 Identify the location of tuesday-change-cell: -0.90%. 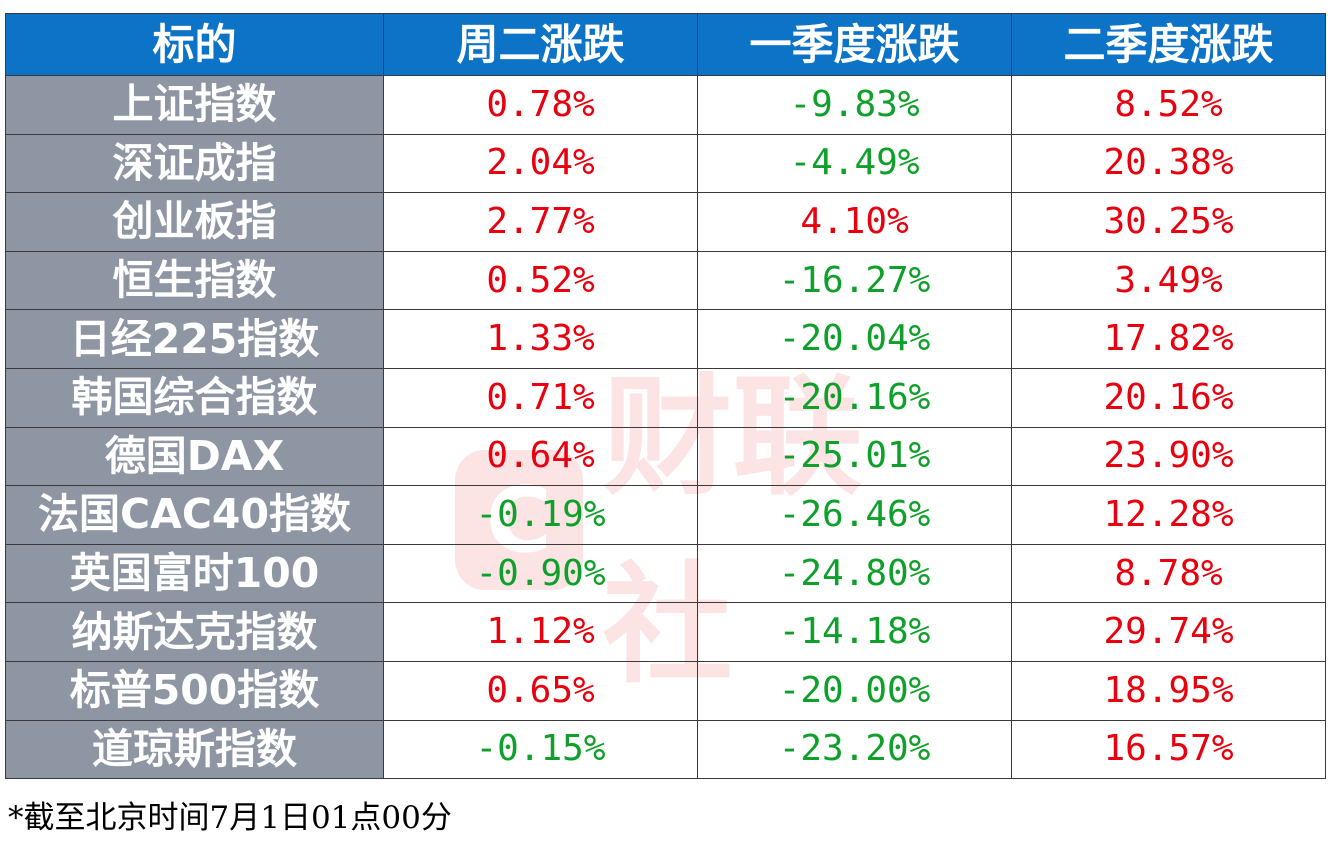
(541, 574).